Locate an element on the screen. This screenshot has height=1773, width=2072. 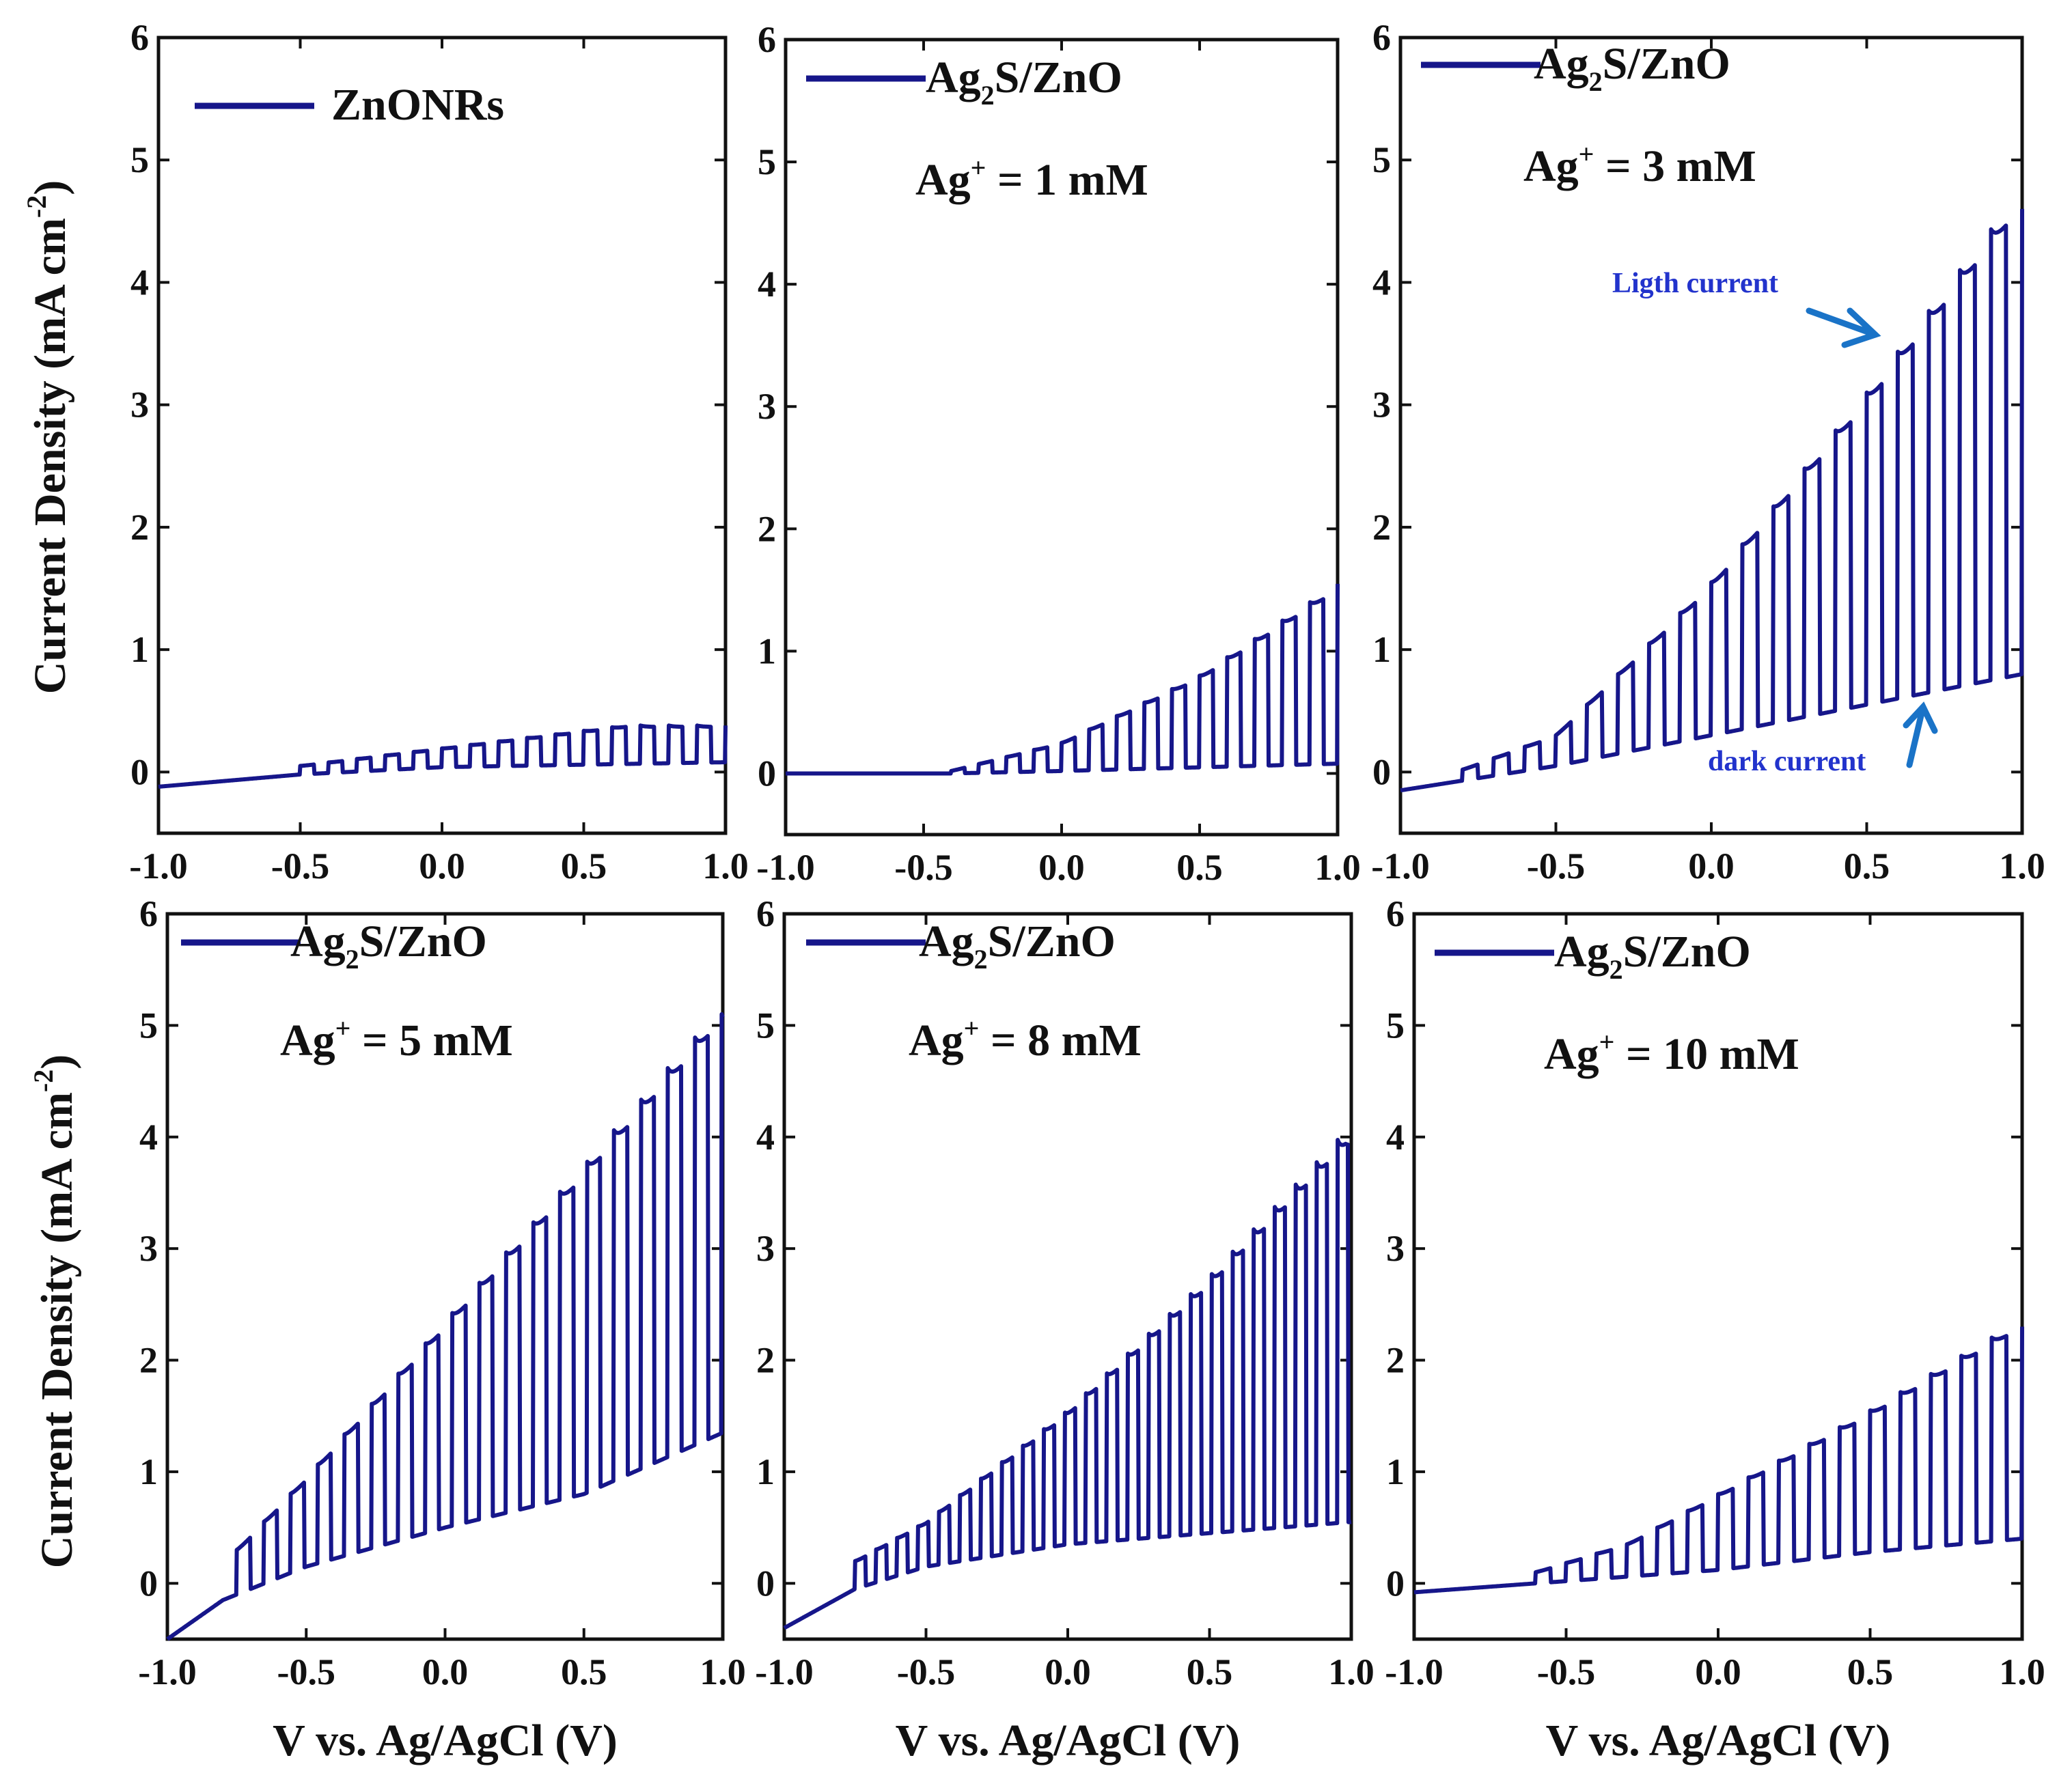
concentration-label: Ag+ = 3 mM is located at coordinates (1639, 165).